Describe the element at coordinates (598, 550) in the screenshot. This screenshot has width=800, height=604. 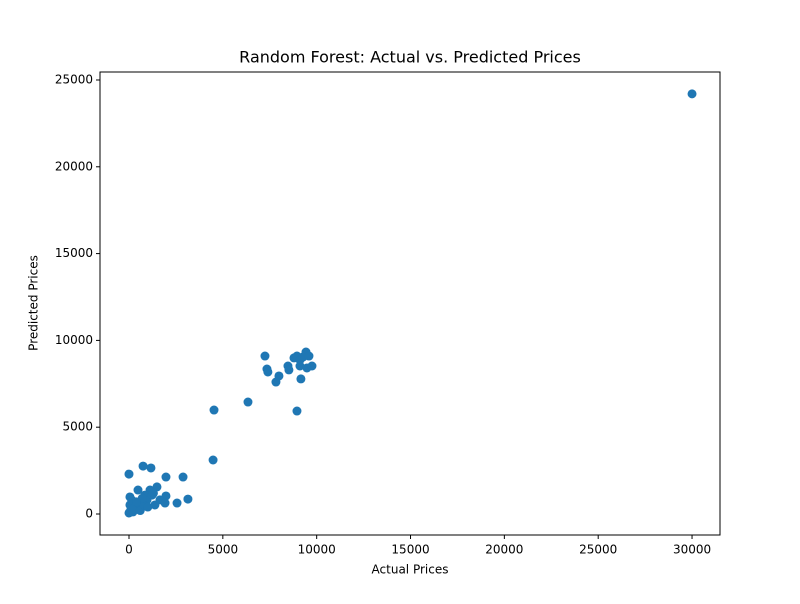
I see `x-tick-label: 25000` at that location.